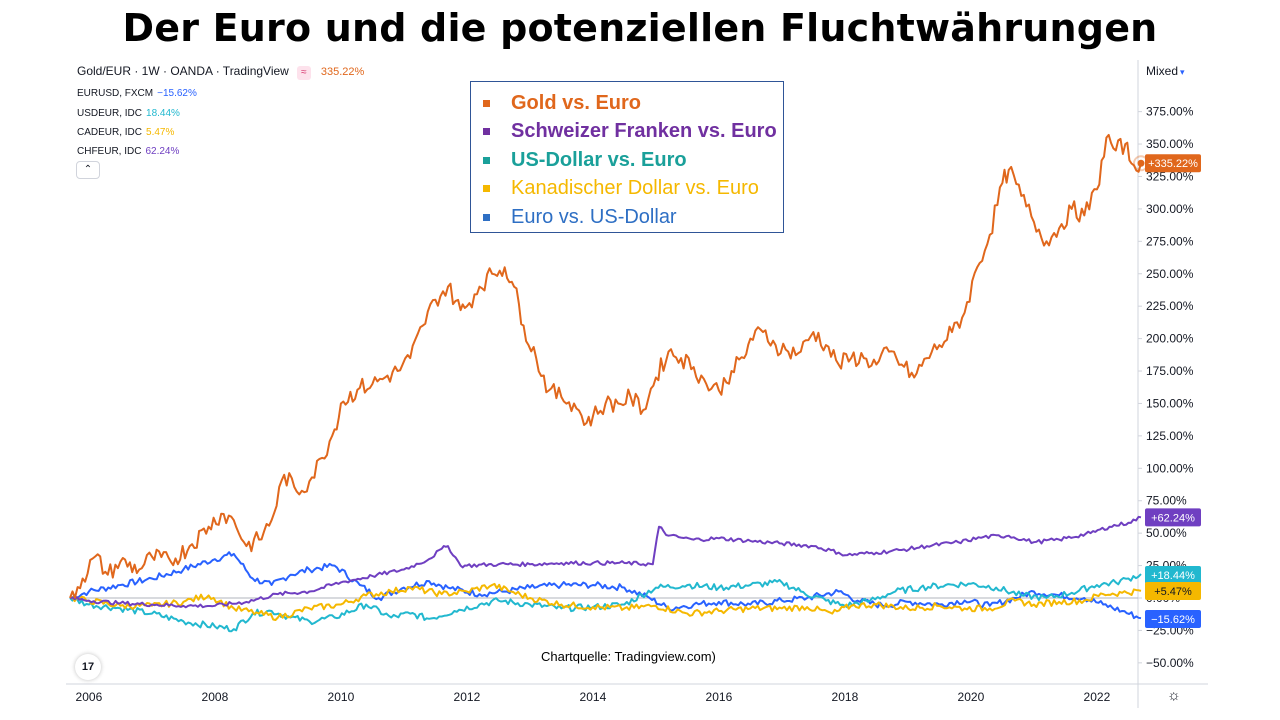 This screenshot has width=1280, height=720. I want to click on legend-item-cad: Kanadischer Dollar vs. Euro, so click(627, 189).